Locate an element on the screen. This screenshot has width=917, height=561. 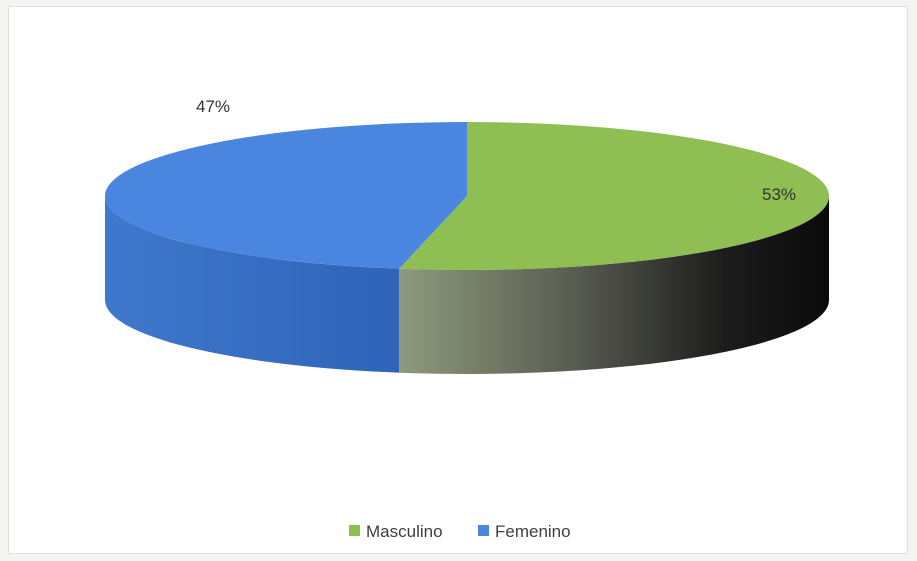
slice-side-masculino is located at coordinates (614, 285).